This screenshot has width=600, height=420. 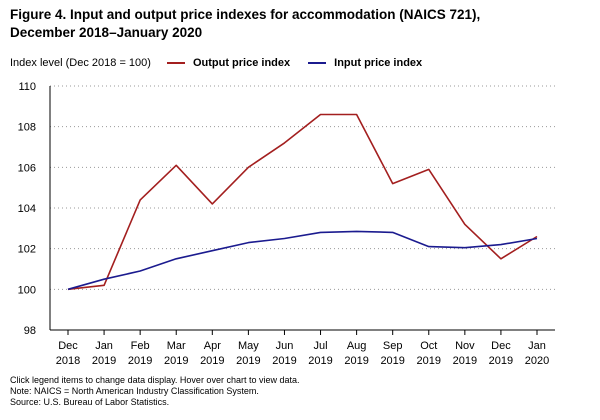 What do you see at coordinates (27, 290) in the screenshot?
I see `y-tick-label-100: 100` at bounding box center [27, 290].